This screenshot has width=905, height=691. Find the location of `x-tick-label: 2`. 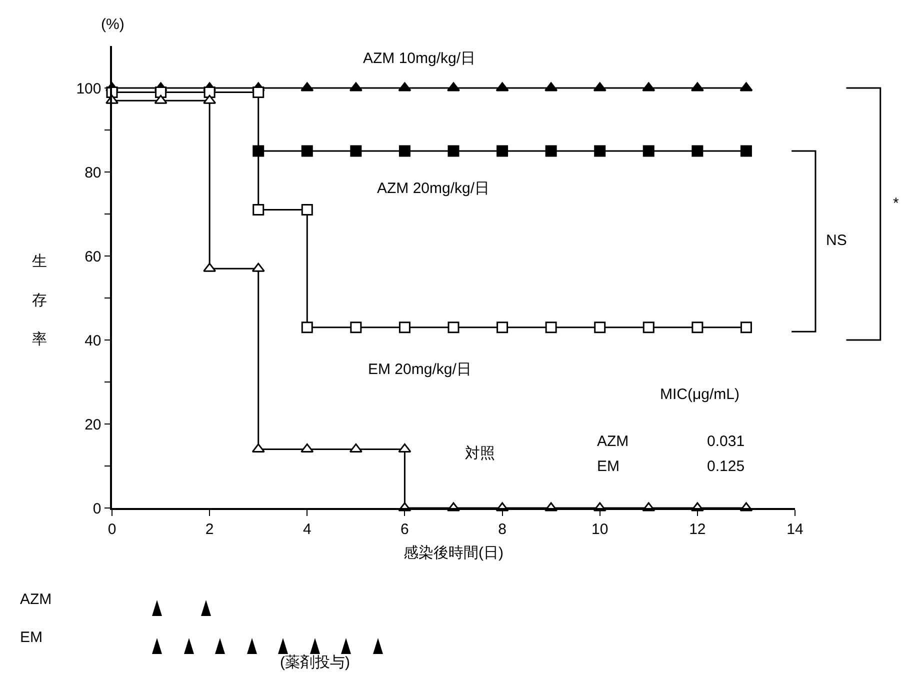

x-tick-label: 2 is located at coordinates (209, 529).